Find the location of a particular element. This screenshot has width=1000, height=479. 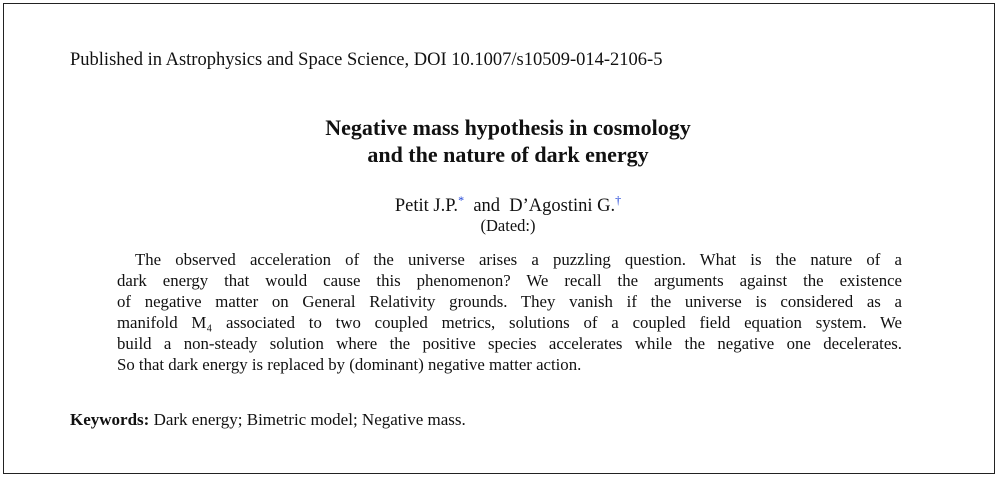

footnote-mark: † is located at coordinates (618, 200).